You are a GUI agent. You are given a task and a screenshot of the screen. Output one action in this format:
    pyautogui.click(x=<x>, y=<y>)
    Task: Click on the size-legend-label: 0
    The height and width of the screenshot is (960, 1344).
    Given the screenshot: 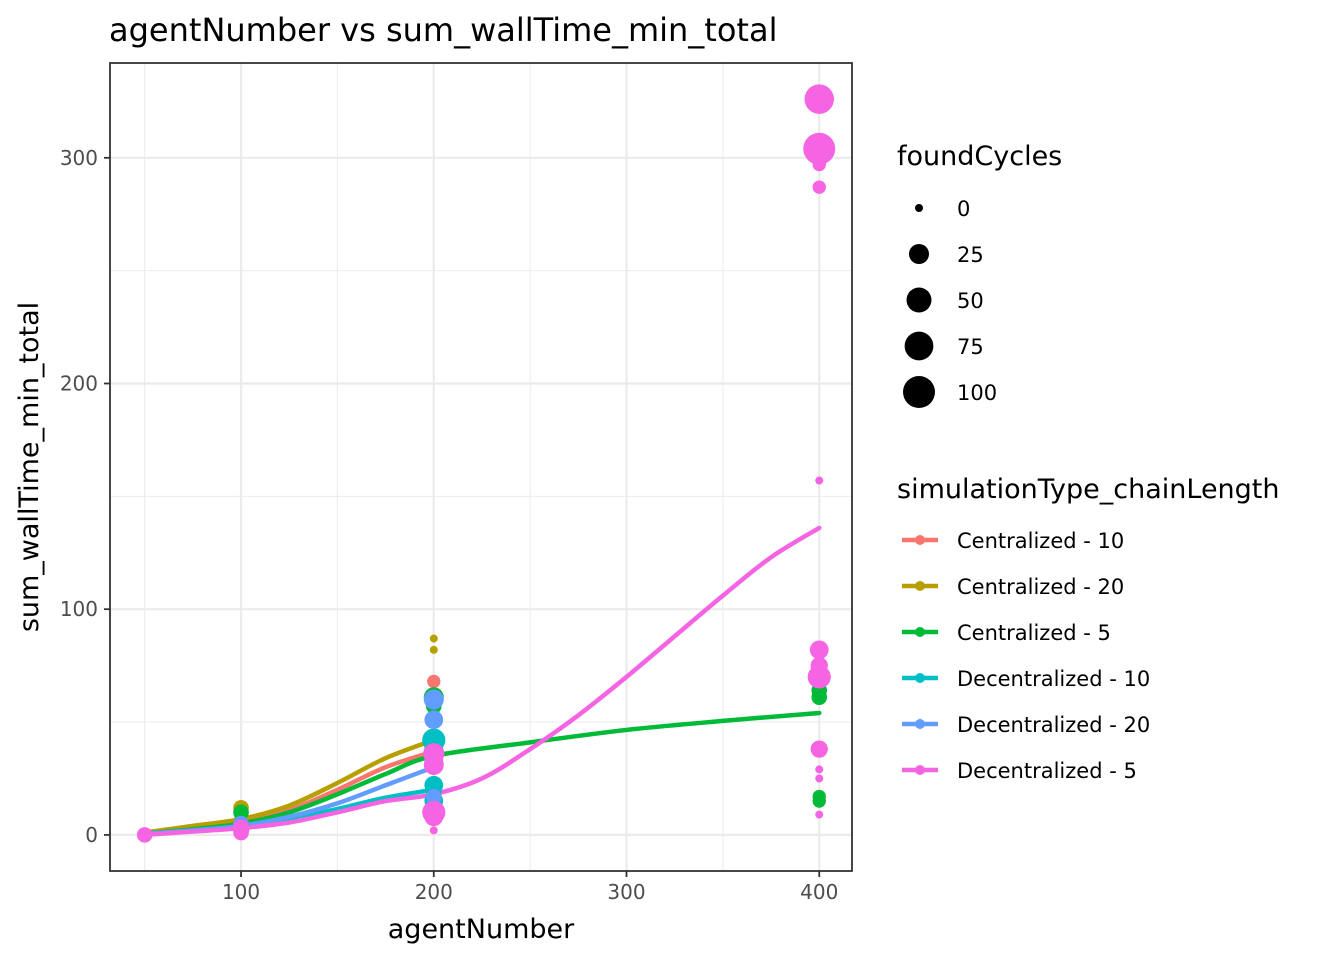 What is the action you would take?
    pyautogui.click(x=963, y=209)
    